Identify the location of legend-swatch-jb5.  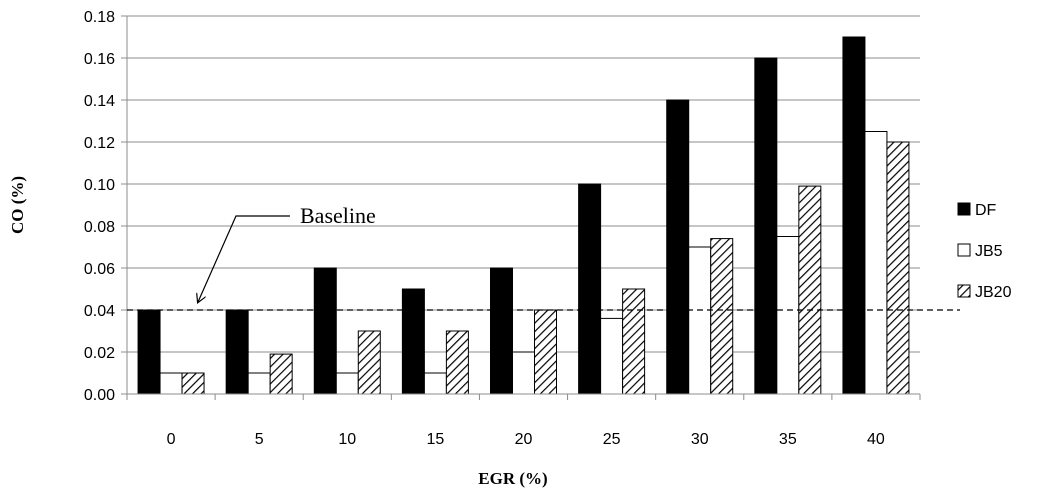
(964, 250).